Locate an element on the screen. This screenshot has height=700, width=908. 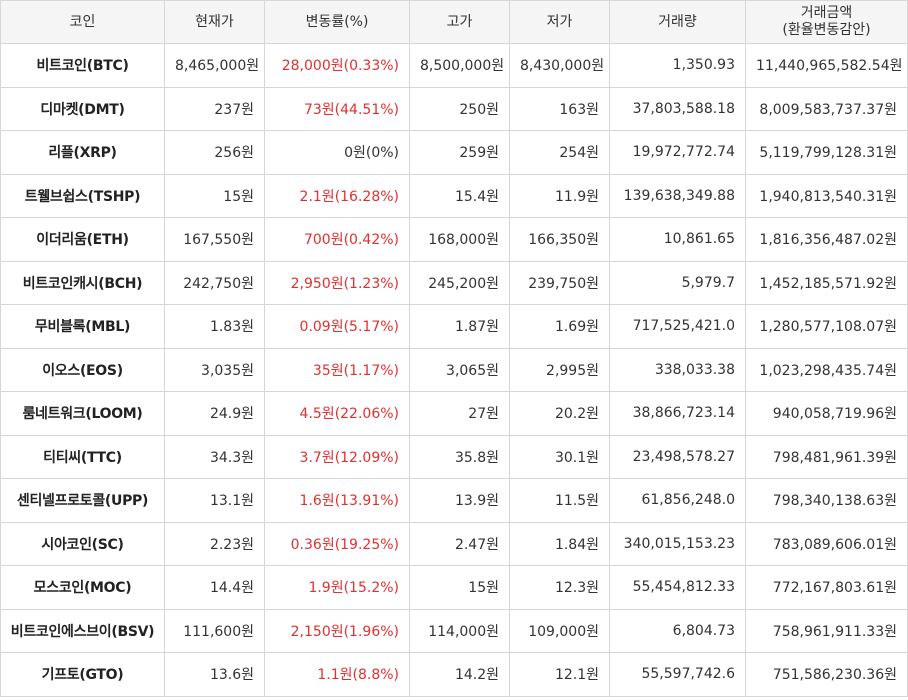
low-price-cell: 1.69원 is located at coordinates (559, 326).